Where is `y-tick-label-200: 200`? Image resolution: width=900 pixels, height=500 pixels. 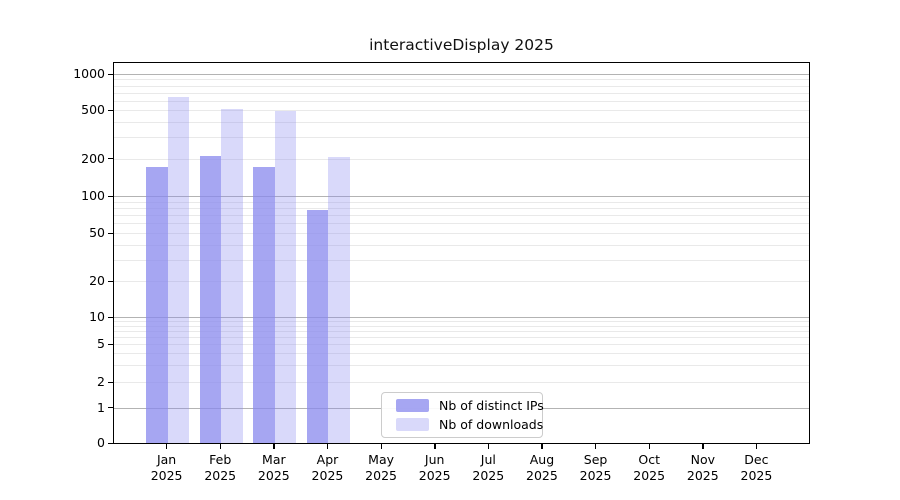 y-tick-label-200: 200 is located at coordinates (93, 158).